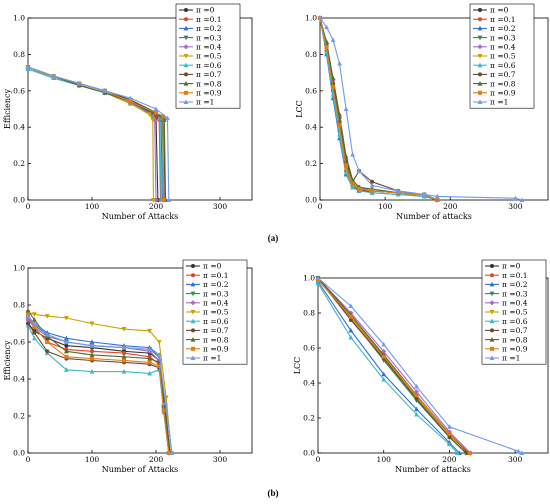 The height and width of the screenshot is (504, 550). Describe the element at coordinates (511, 266) in the screenshot. I see `legend-entry: π =0` at that location.